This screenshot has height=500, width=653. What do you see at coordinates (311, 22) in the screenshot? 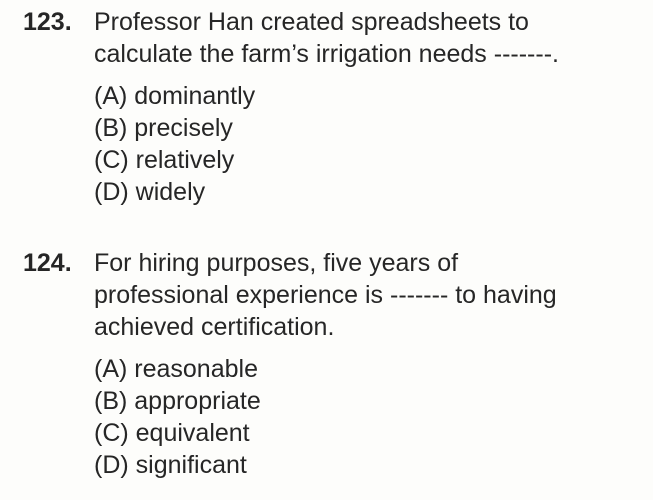
I see `stem-line: Professor Han created spreadsheets to` at bounding box center [311, 22].